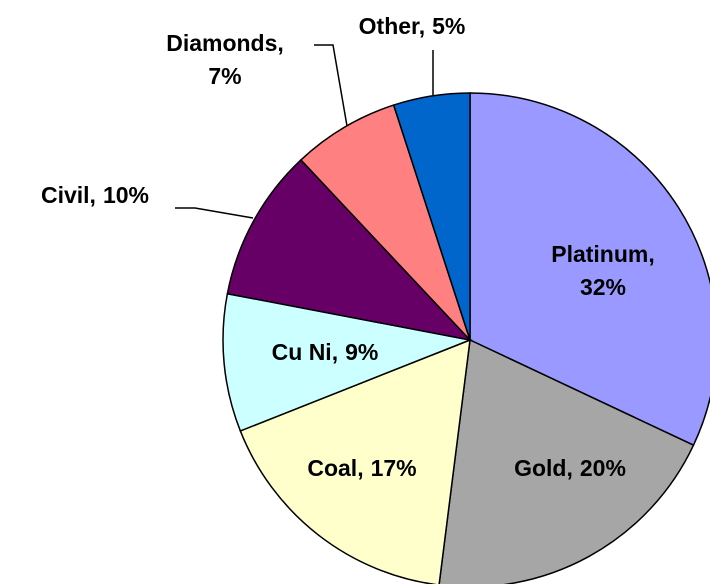 The width and height of the screenshot is (710, 584). I want to click on value-label: 5%, so click(448, 26).